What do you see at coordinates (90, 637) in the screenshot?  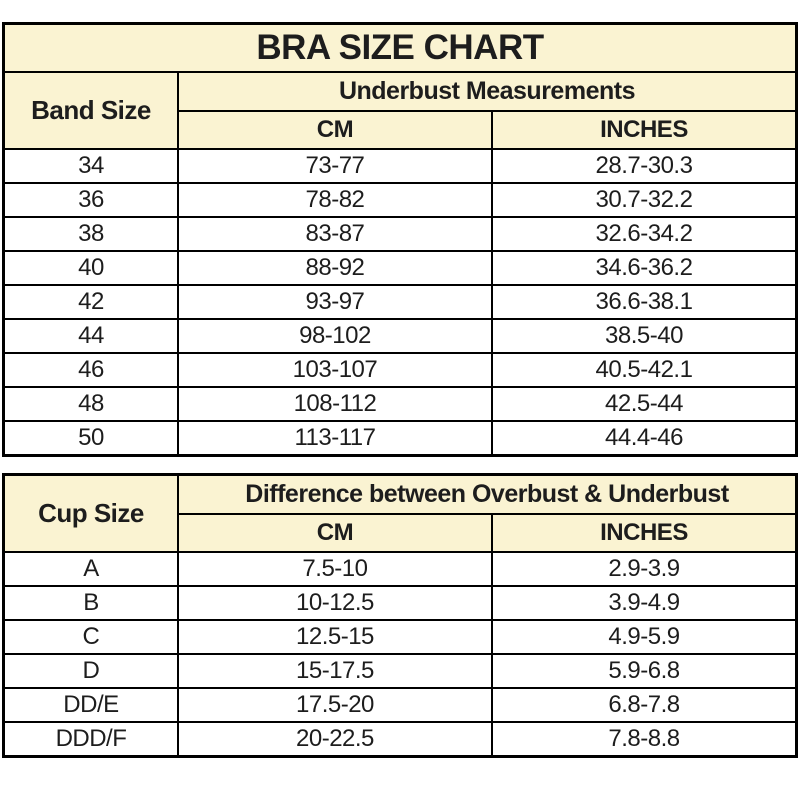 I see `table-cell: C` at bounding box center [90, 637].